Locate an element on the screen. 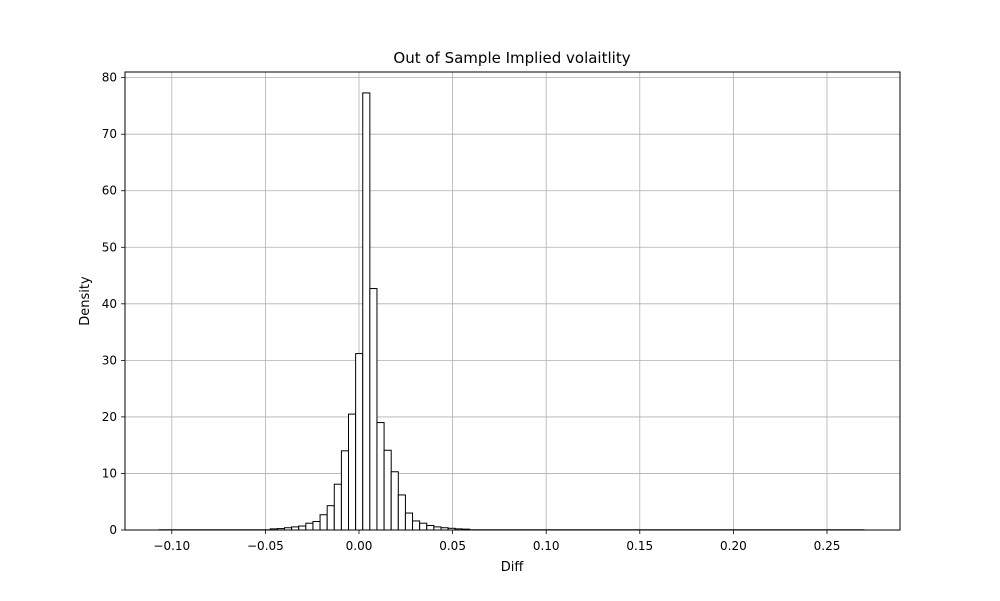 This screenshot has height=601, width=1000. y-tick-label: 30 is located at coordinates (109, 360).